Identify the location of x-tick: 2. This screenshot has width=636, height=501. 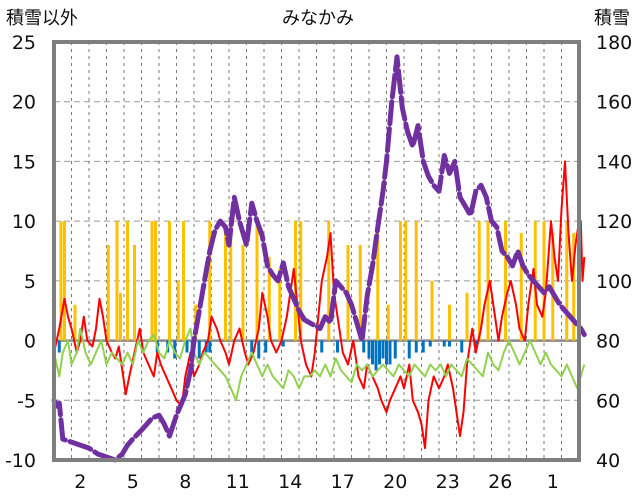
(80, 482).